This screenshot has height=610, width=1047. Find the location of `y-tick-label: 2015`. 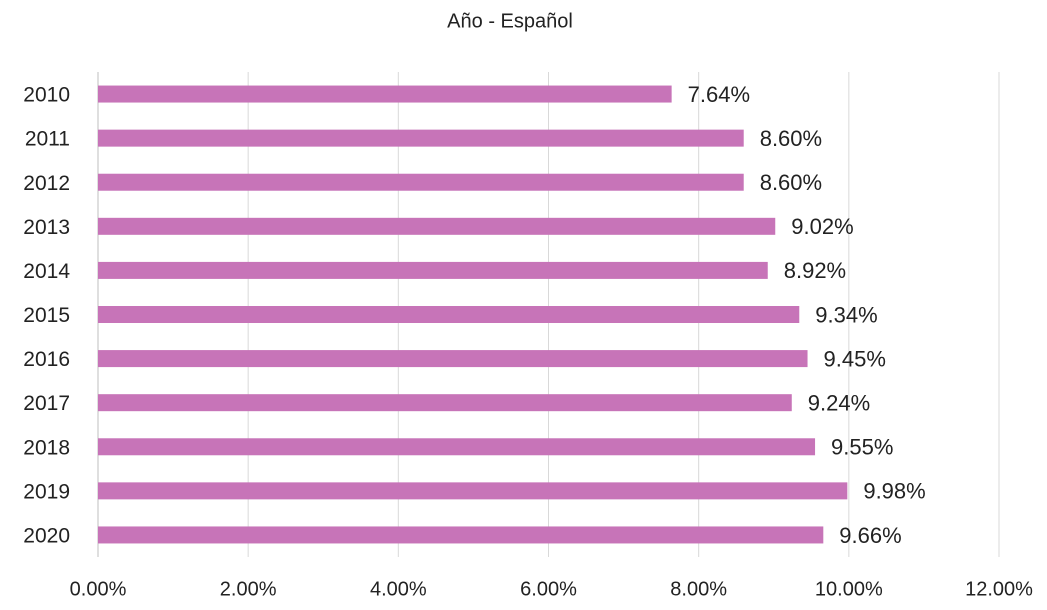

y-tick-label: 2015 is located at coordinates (46, 315).